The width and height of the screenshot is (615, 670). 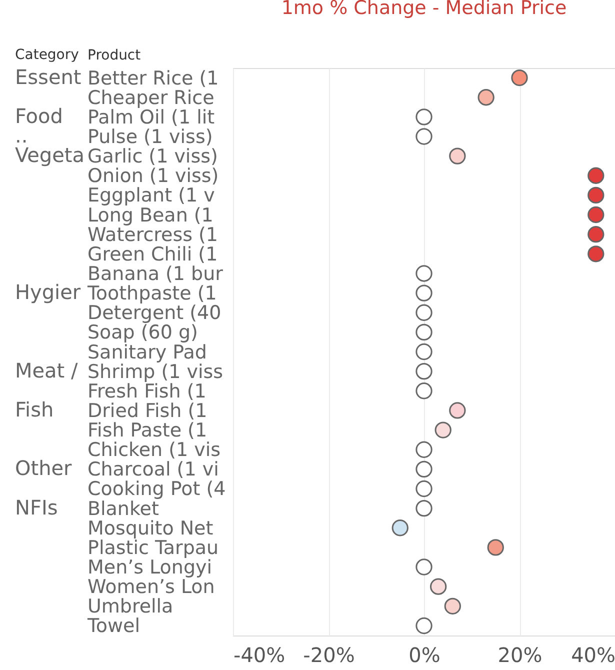 What do you see at coordinates (154, 450) in the screenshot?
I see `y-tick-label: Chicken (1 vis` at bounding box center [154, 450].